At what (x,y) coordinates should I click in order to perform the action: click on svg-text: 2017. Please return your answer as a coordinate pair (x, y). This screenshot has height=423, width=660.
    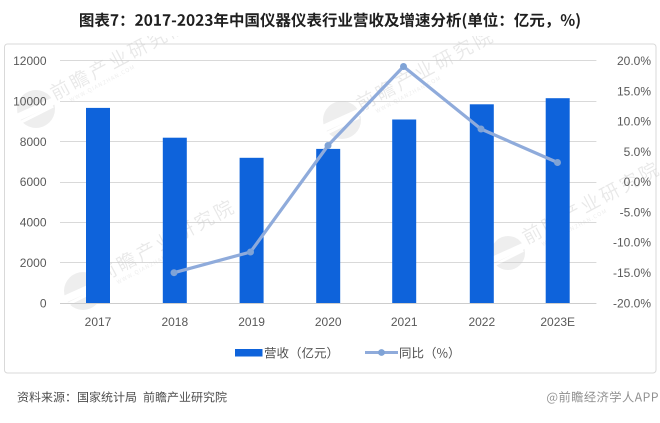
    Looking at the image, I should click on (98, 322).